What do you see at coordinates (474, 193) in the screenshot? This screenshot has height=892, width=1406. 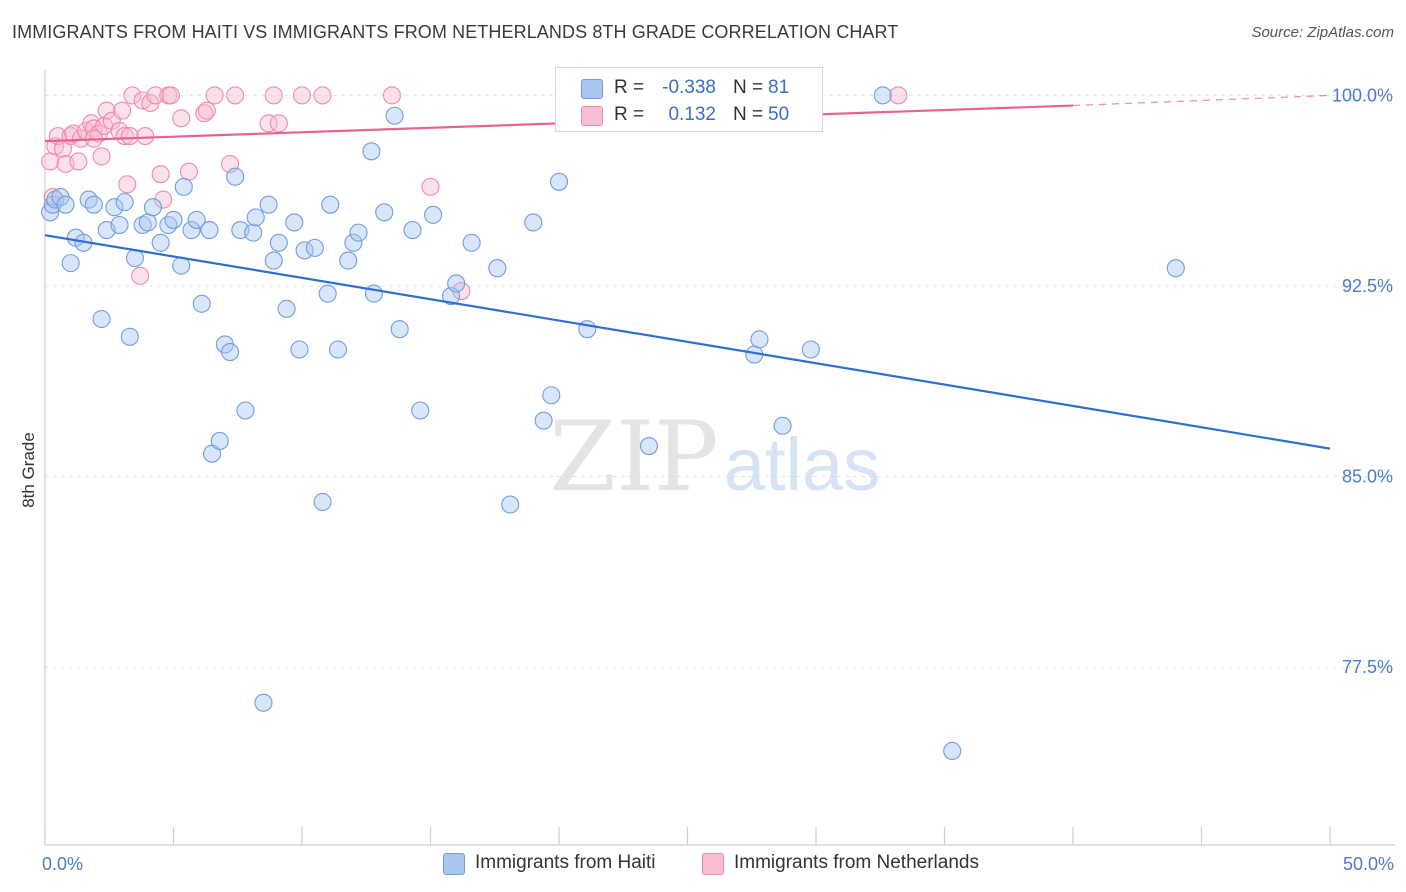 I see `netherlands-points` at bounding box center [474, 193].